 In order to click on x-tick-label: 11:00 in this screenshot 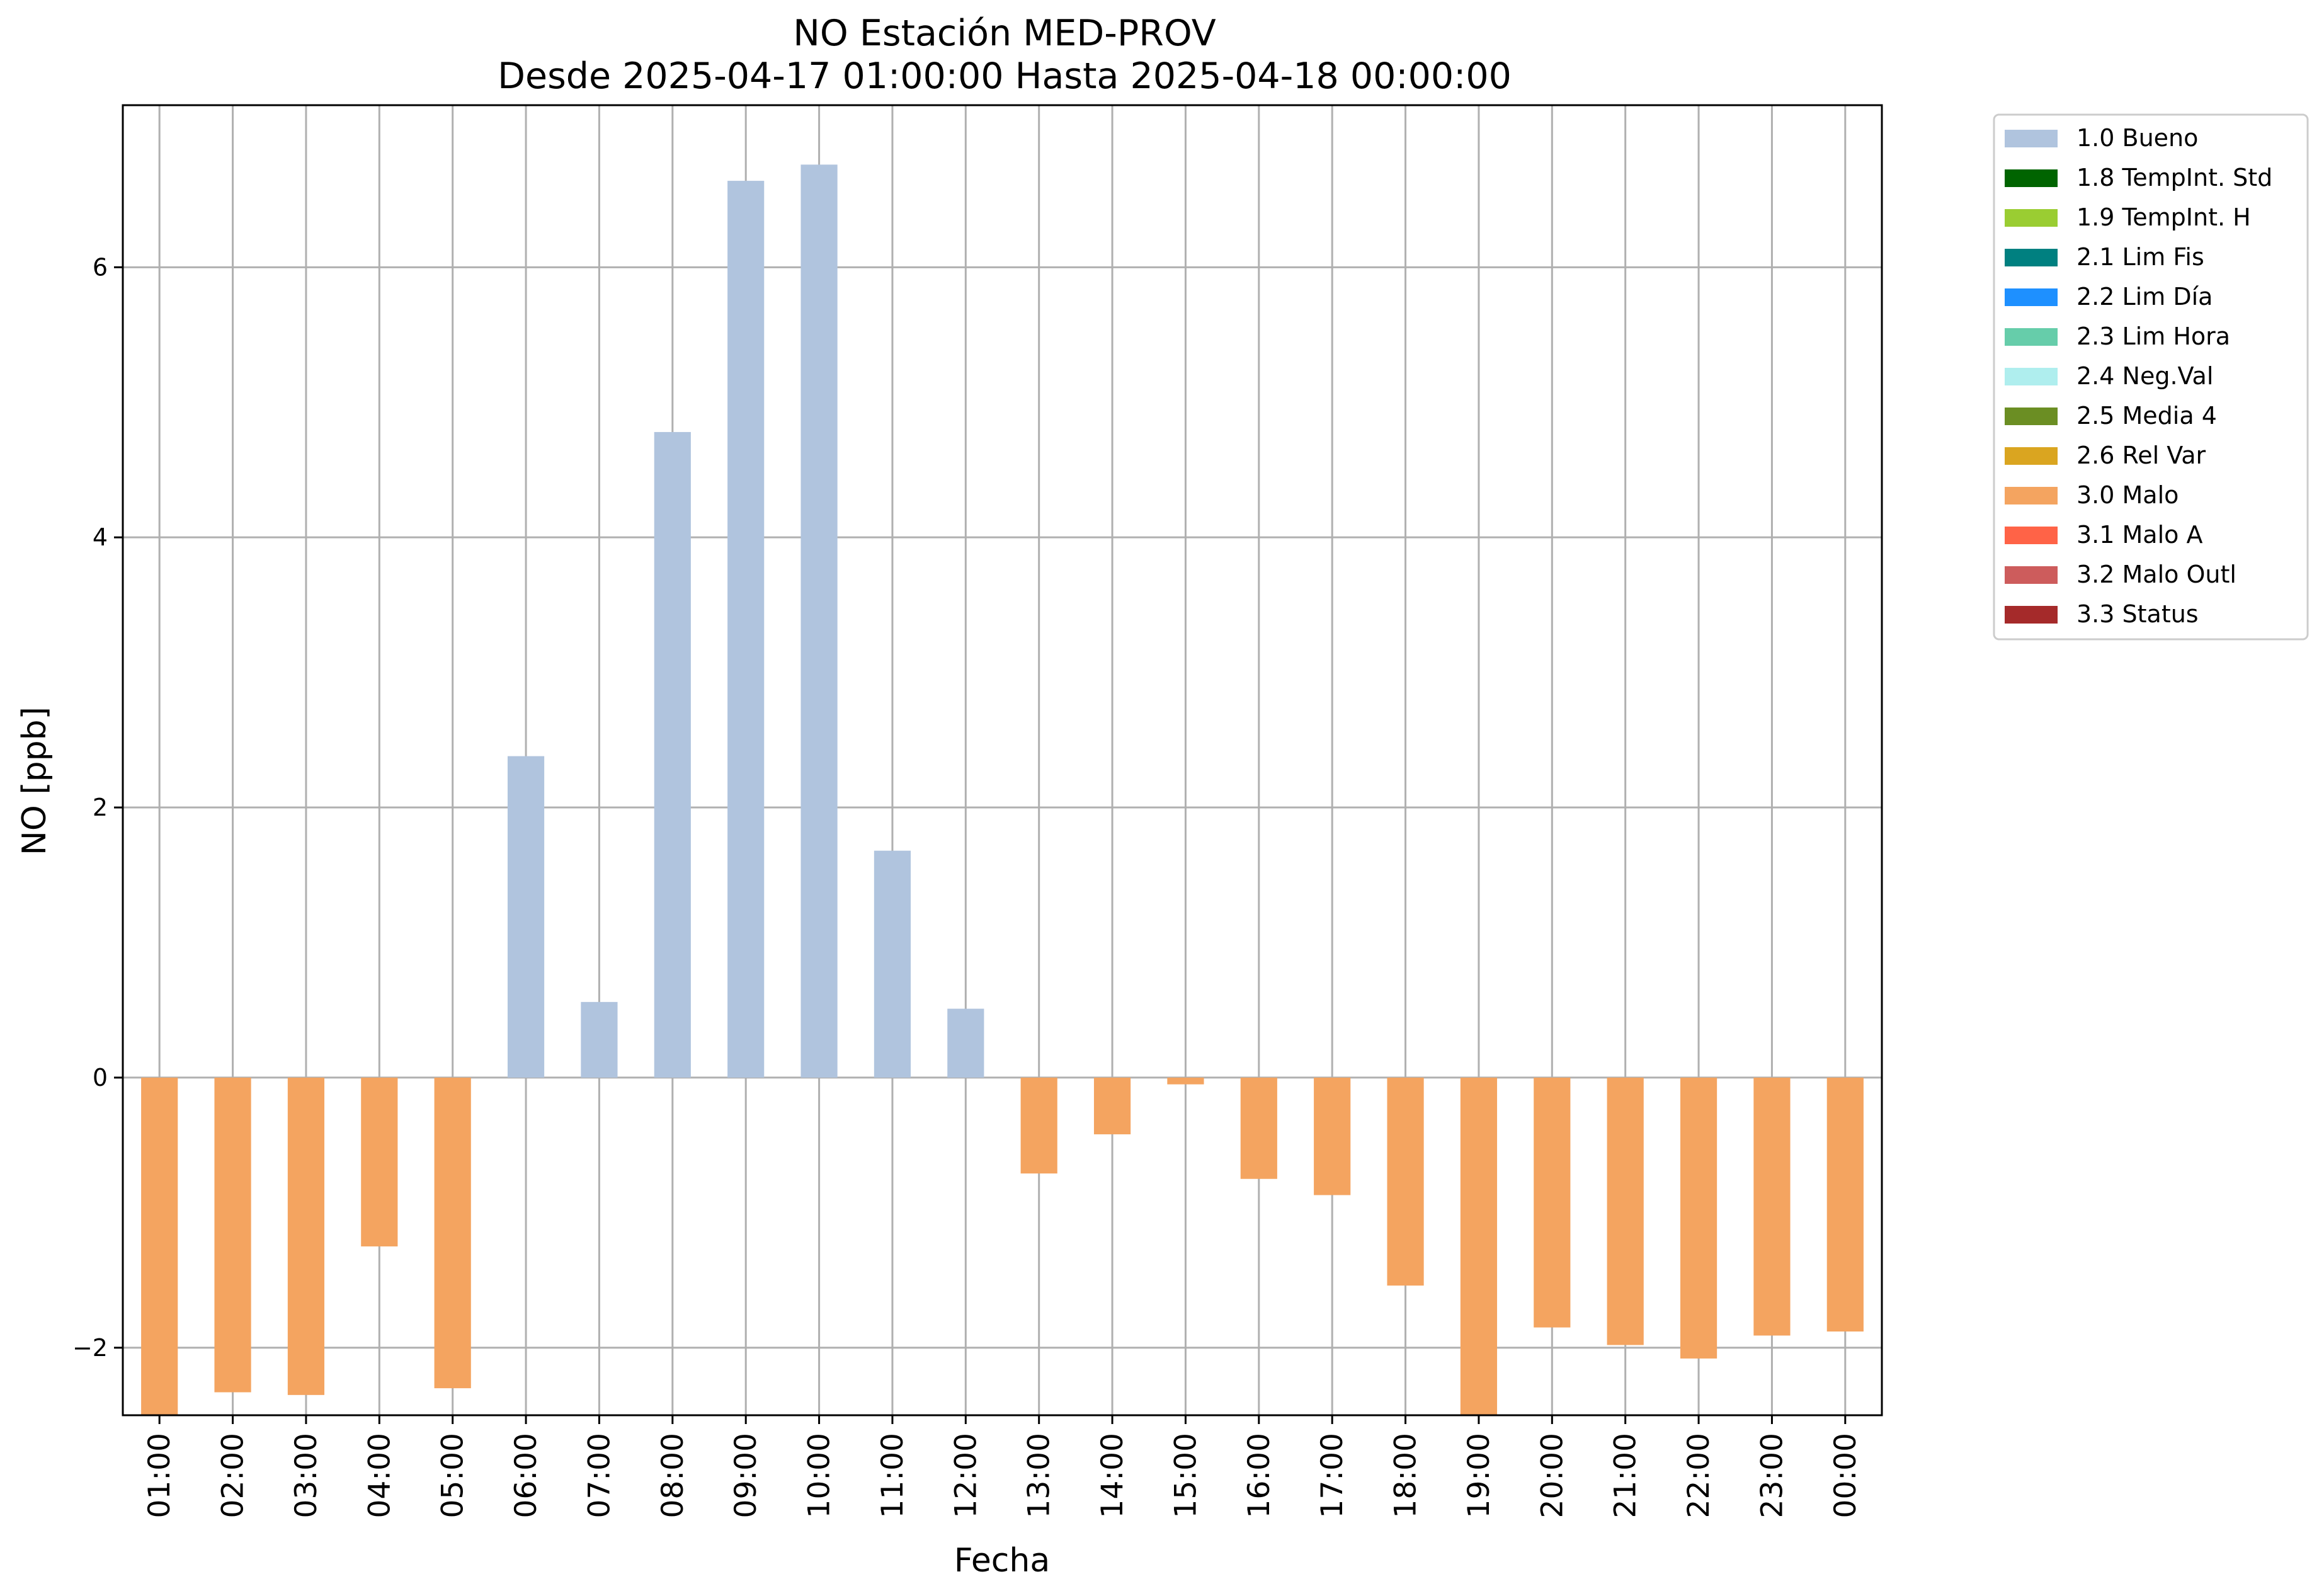, I will do `click(893, 1475)`.